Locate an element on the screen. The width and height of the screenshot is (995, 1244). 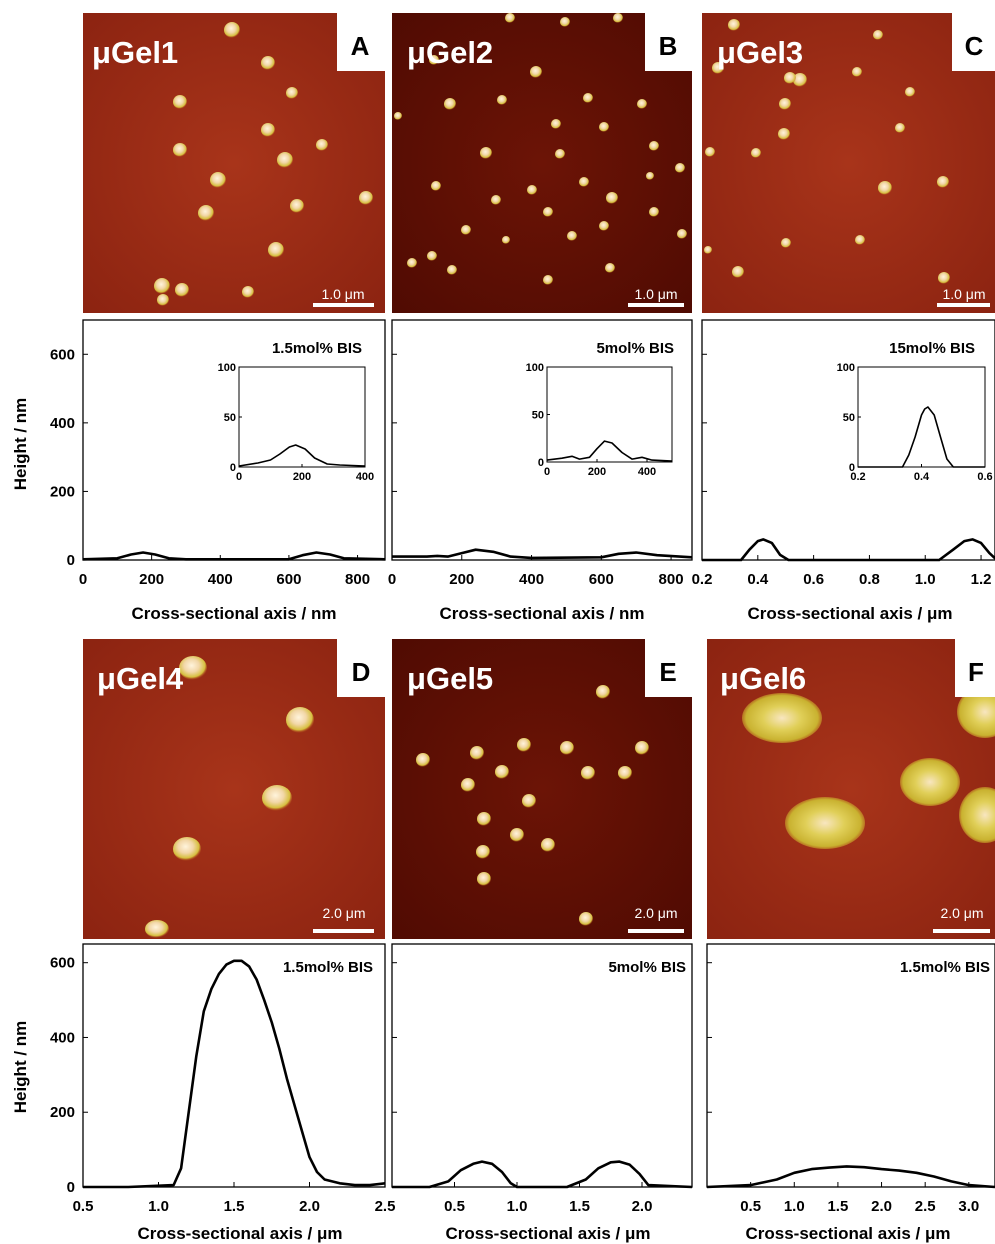
panel-letter-b: B is located at coordinates (668, 46).